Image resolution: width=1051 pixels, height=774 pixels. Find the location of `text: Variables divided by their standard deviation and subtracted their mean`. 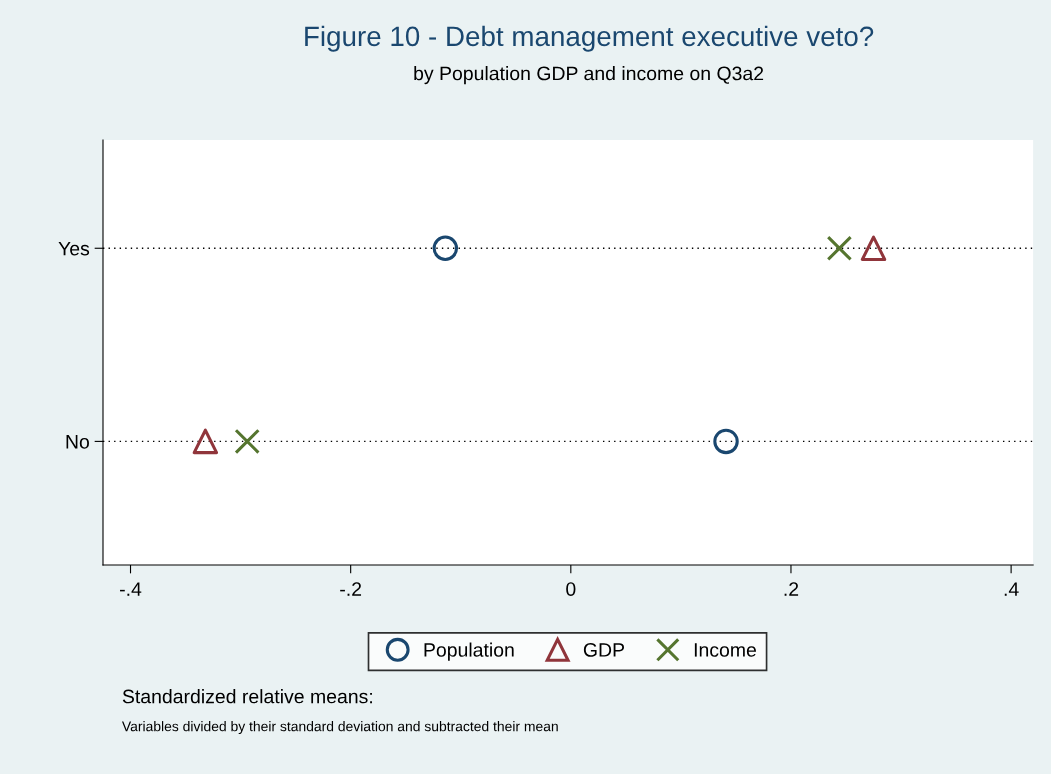

text: Variables divided by their standard deviation and subtracted their mean is located at coordinates (339, 728).